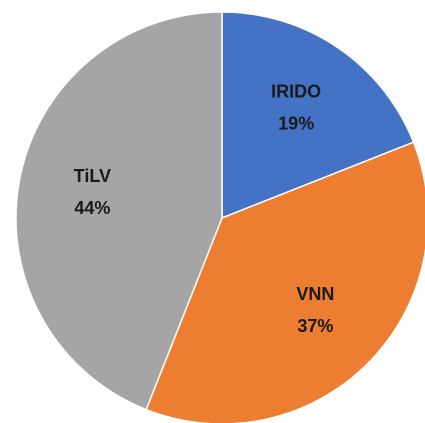  What do you see at coordinates (296, 92) in the screenshot?
I see `slice-category-label: IRIDO` at bounding box center [296, 92].